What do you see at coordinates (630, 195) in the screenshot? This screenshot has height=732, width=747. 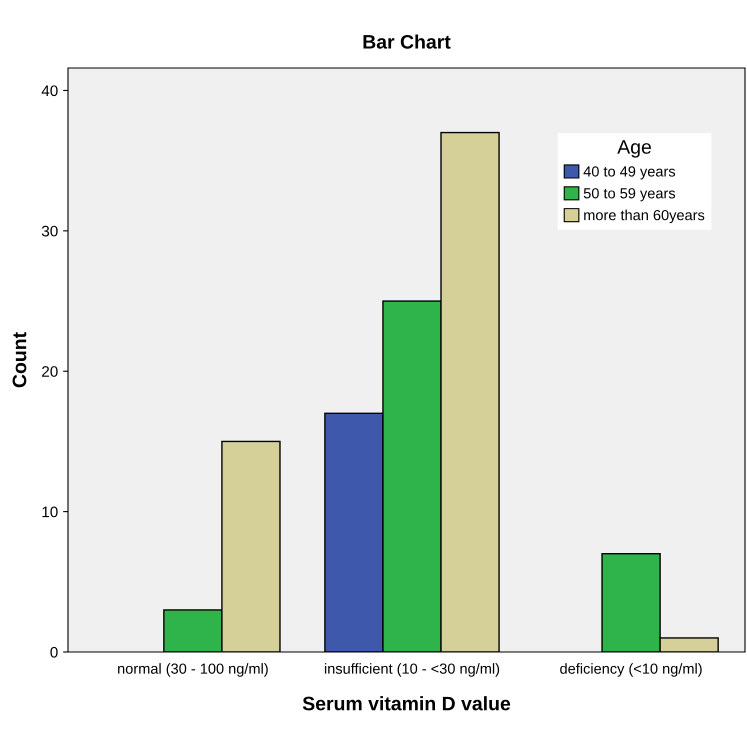 I see `legend-label: 50 to 59 years` at bounding box center [630, 195].